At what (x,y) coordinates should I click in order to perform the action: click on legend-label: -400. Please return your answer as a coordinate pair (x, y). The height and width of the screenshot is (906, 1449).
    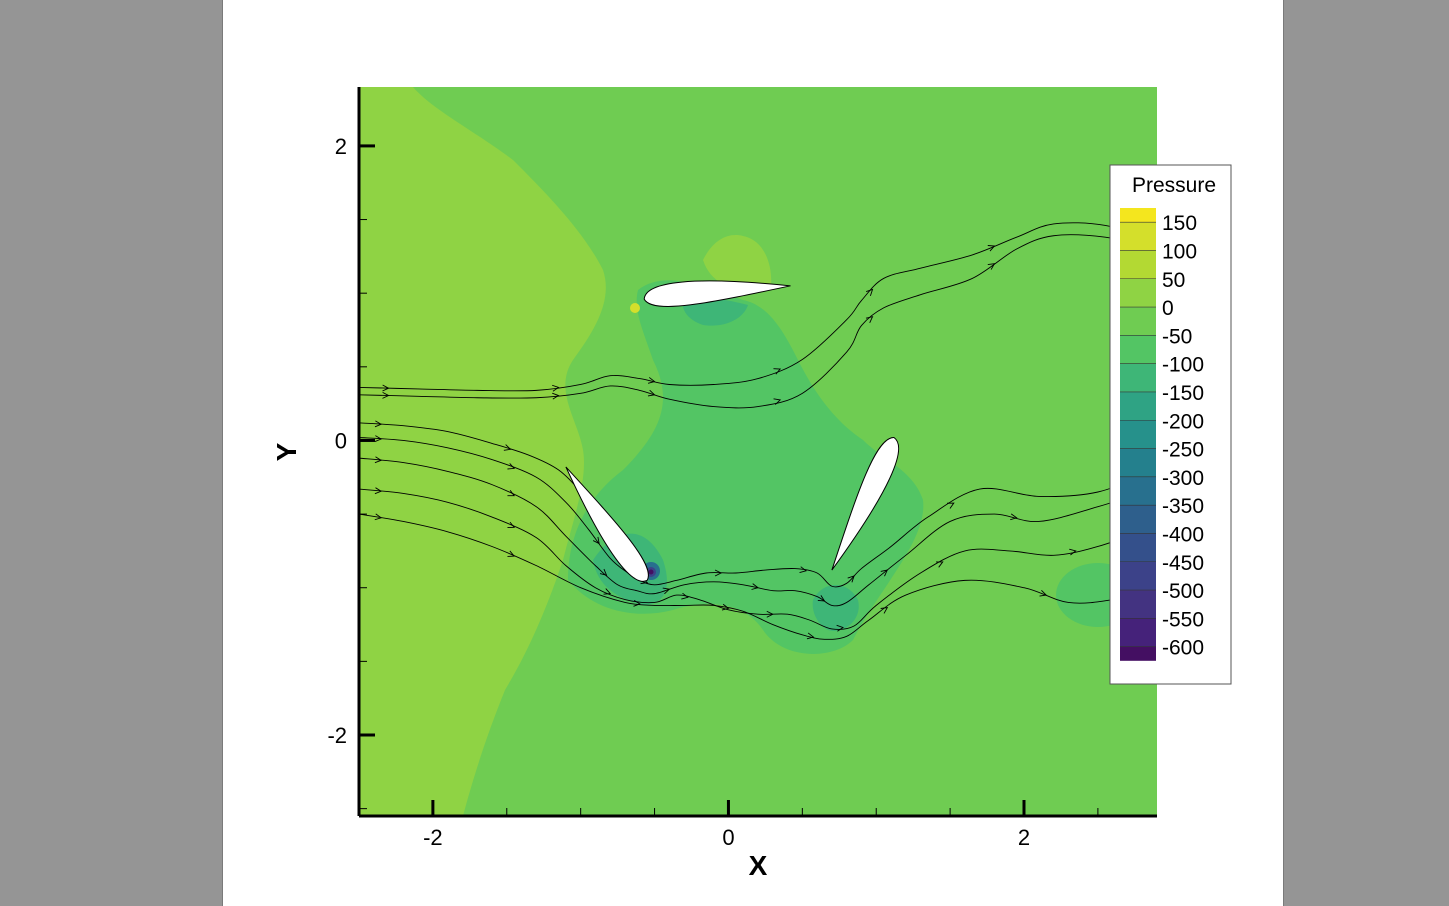
    Looking at the image, I should click on (1183, 534).